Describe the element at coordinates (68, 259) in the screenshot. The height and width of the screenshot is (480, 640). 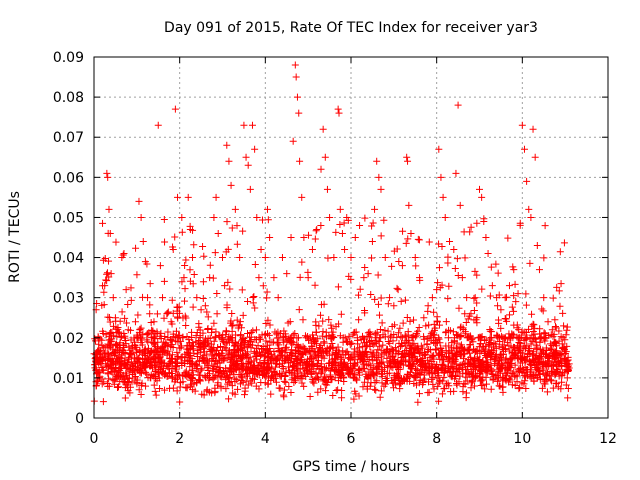
I see `y-tick-label: 0.04` at that location.